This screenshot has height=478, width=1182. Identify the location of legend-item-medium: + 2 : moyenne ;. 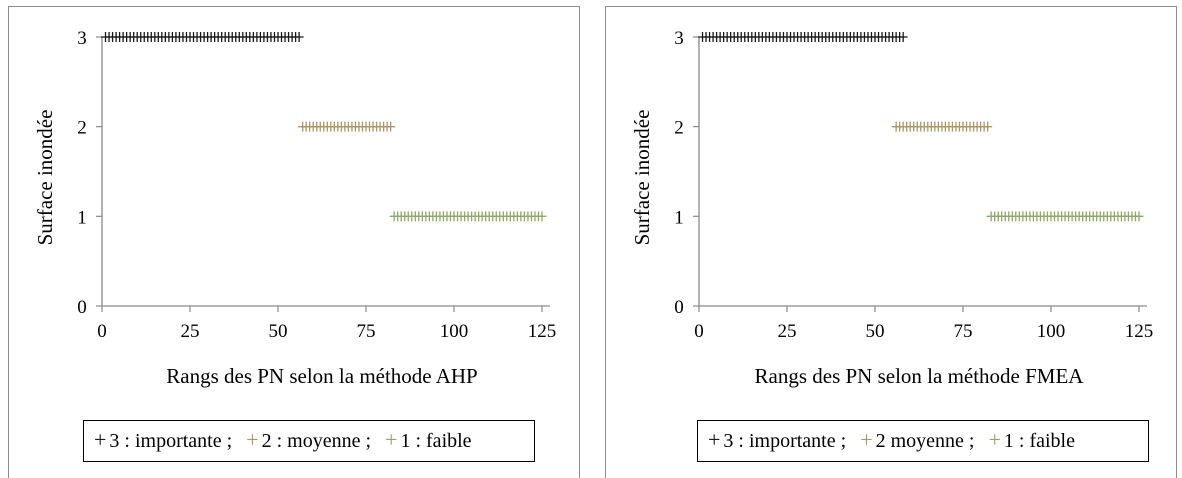
(308, 441).